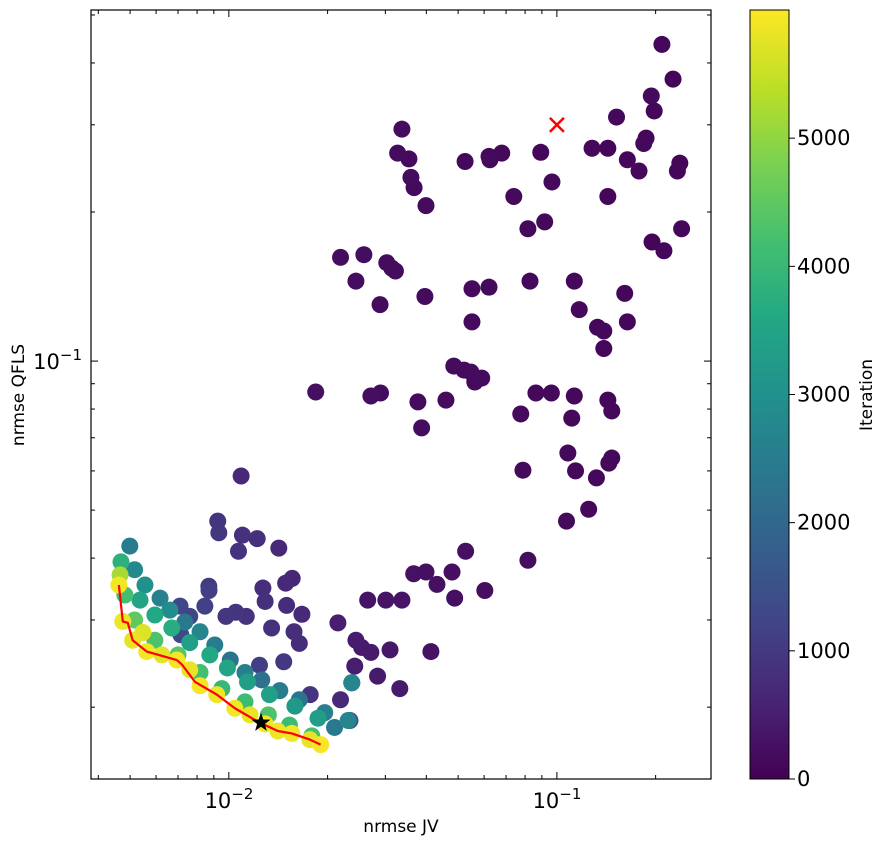 The image size is (885, 848). I want to click on colorbar-tick-label: 4000, so click(823, 266).